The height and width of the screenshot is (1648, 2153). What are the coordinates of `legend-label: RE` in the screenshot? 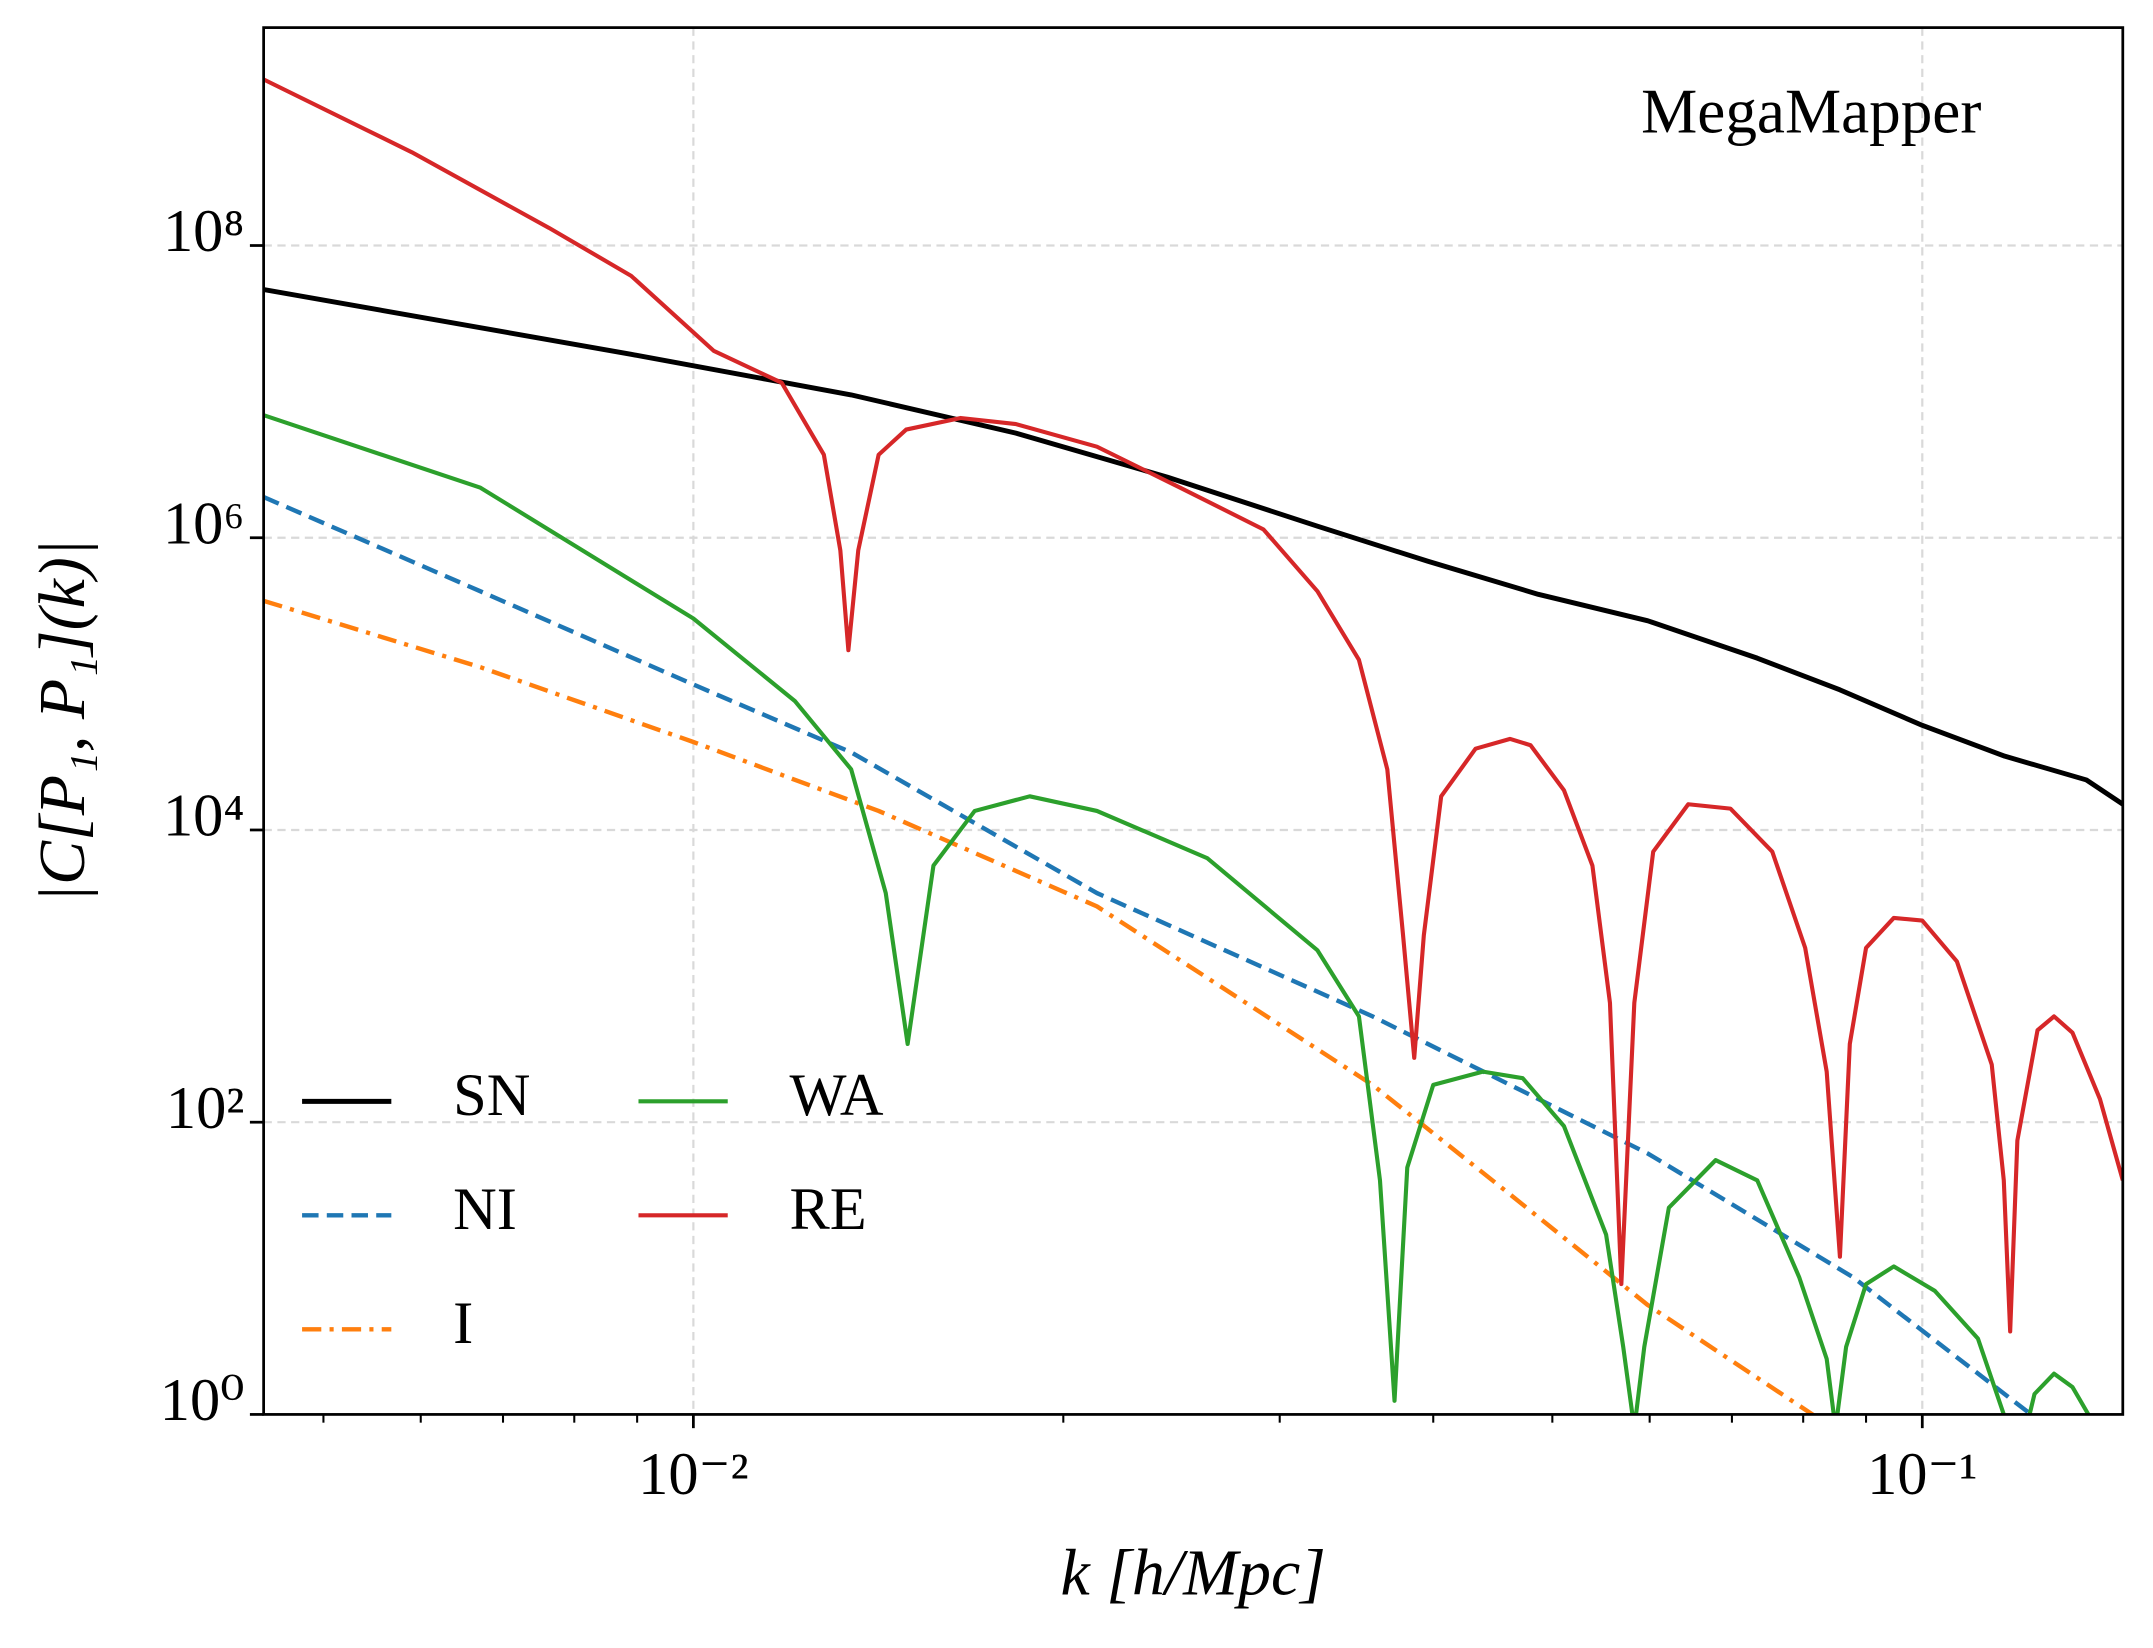 It's located at (828, 1209).